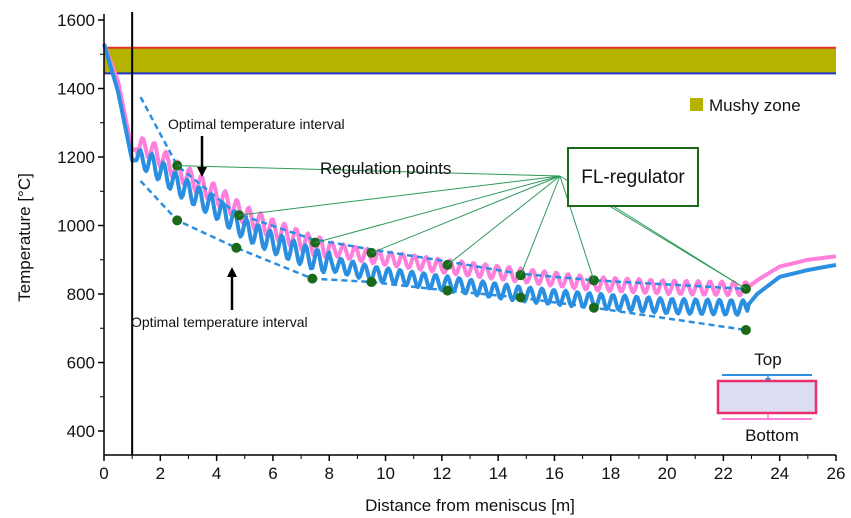 The image size is (851, 518). Describe the element at coordinates (272, 473) in the screenshot. I see `x-tick-label-6: 6` at that location.